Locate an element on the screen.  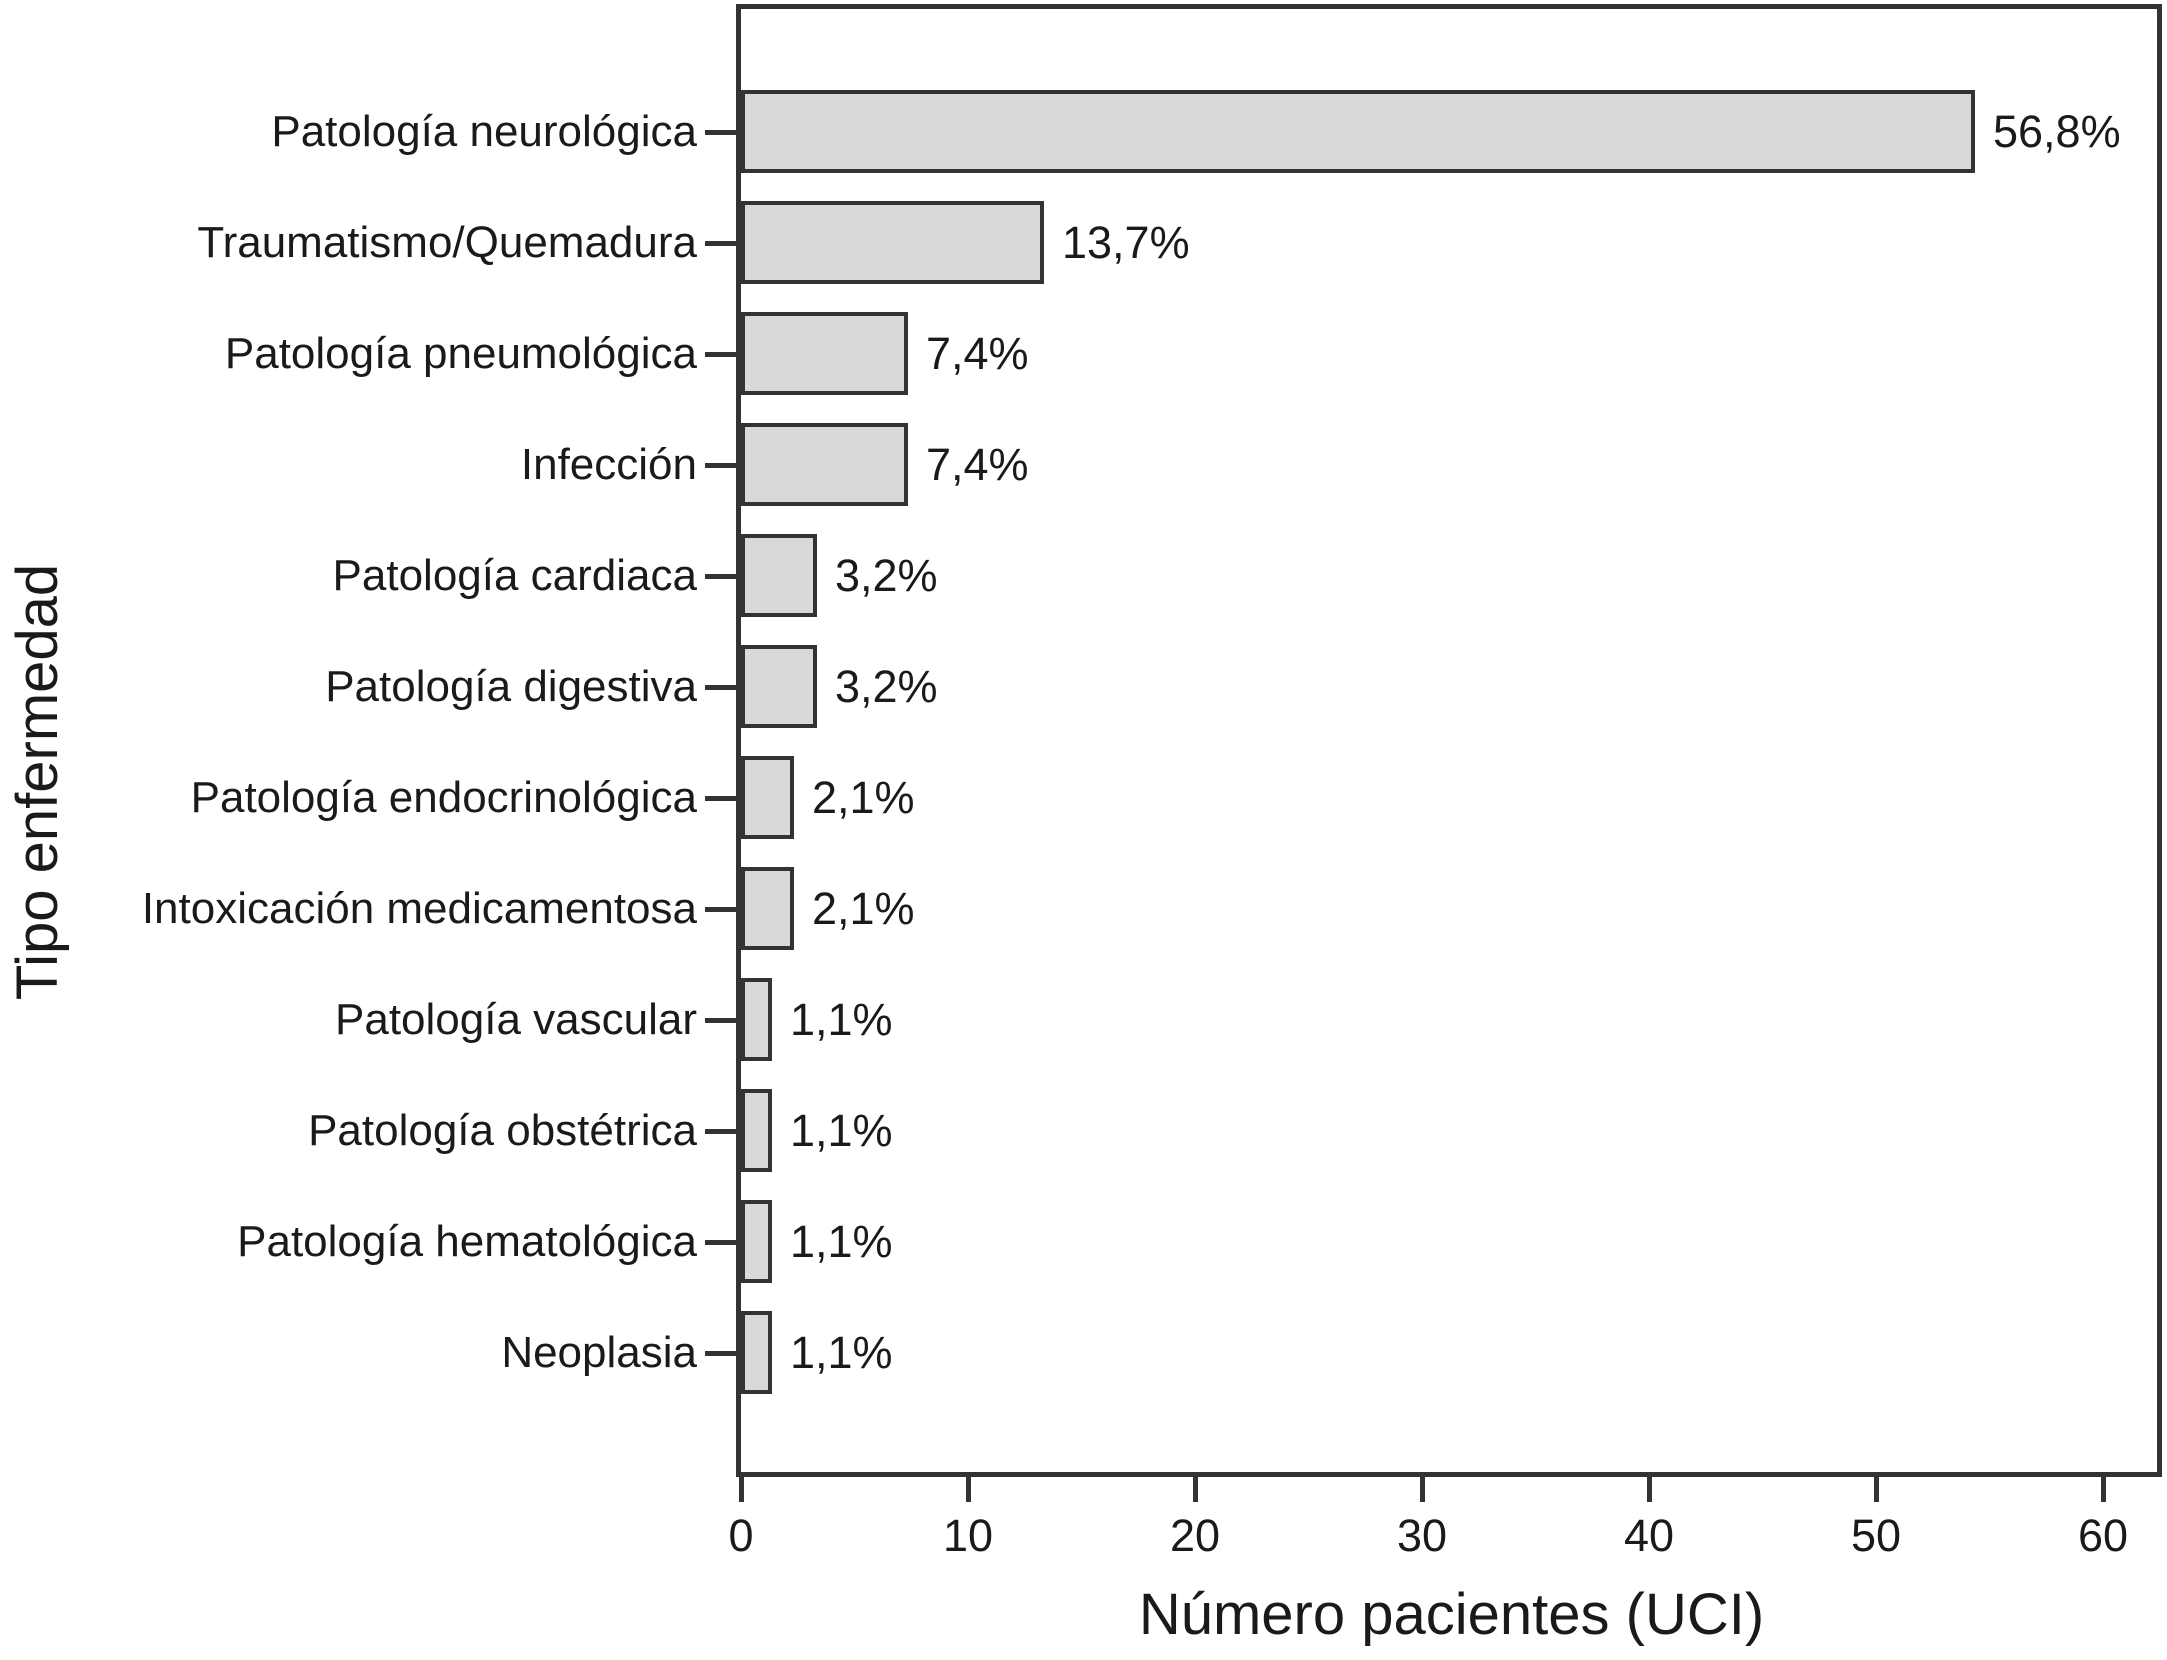
bar-value-label: 13,7% is located at coordinates (1126, 242).